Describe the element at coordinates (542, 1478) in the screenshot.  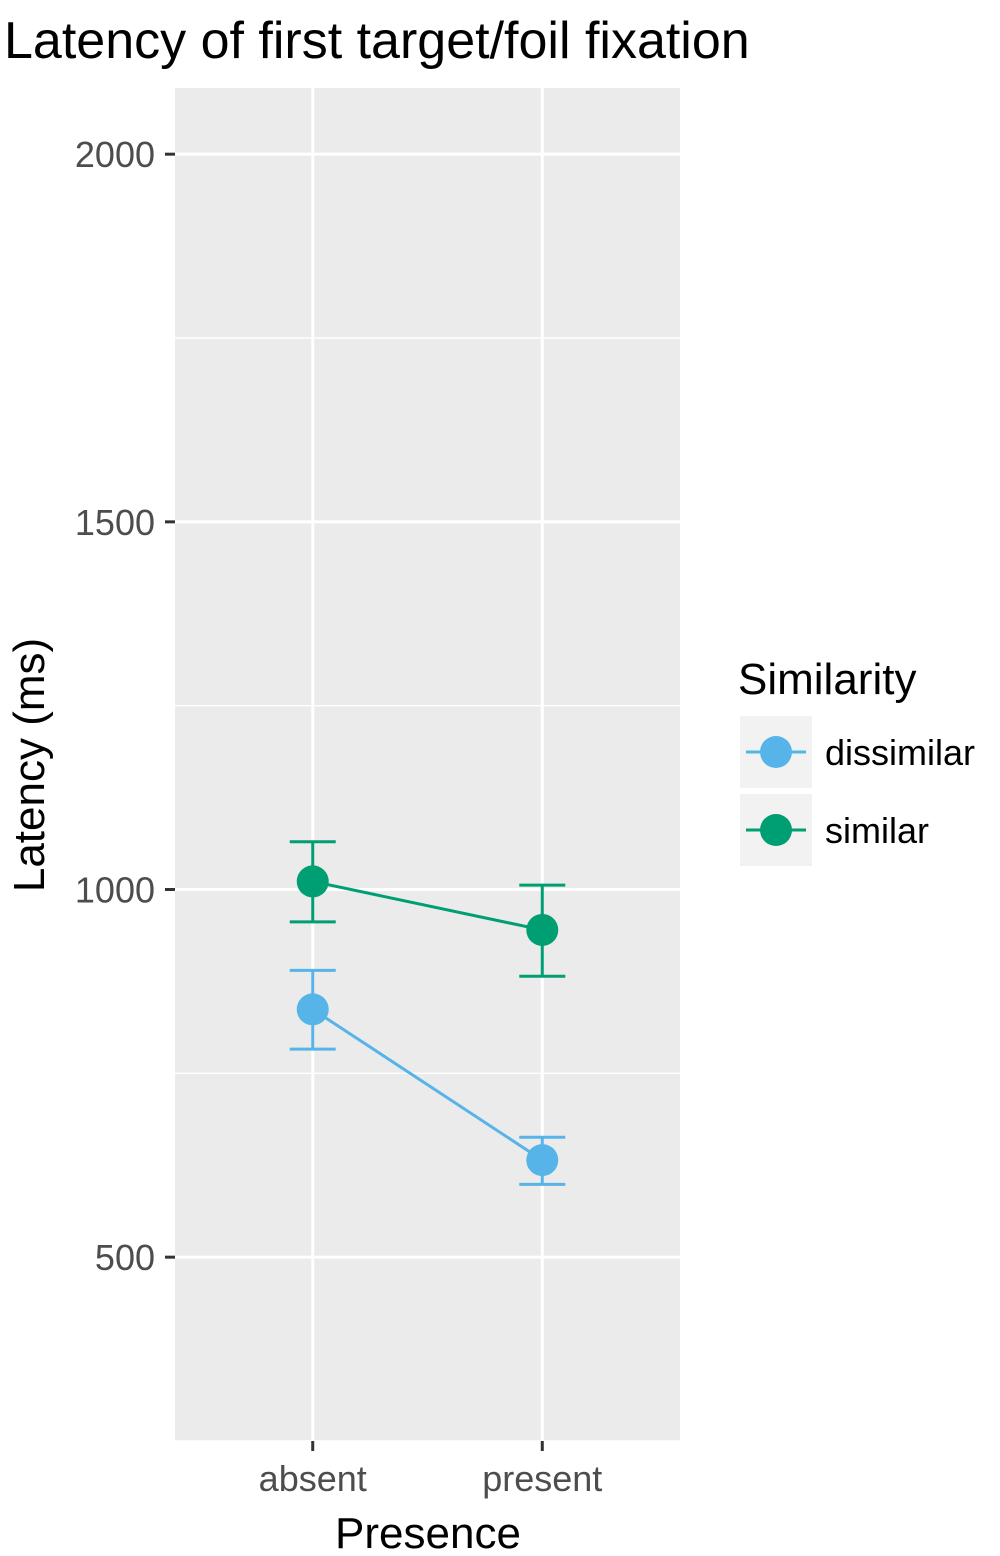
I see `x-tick-label: present` at that location.